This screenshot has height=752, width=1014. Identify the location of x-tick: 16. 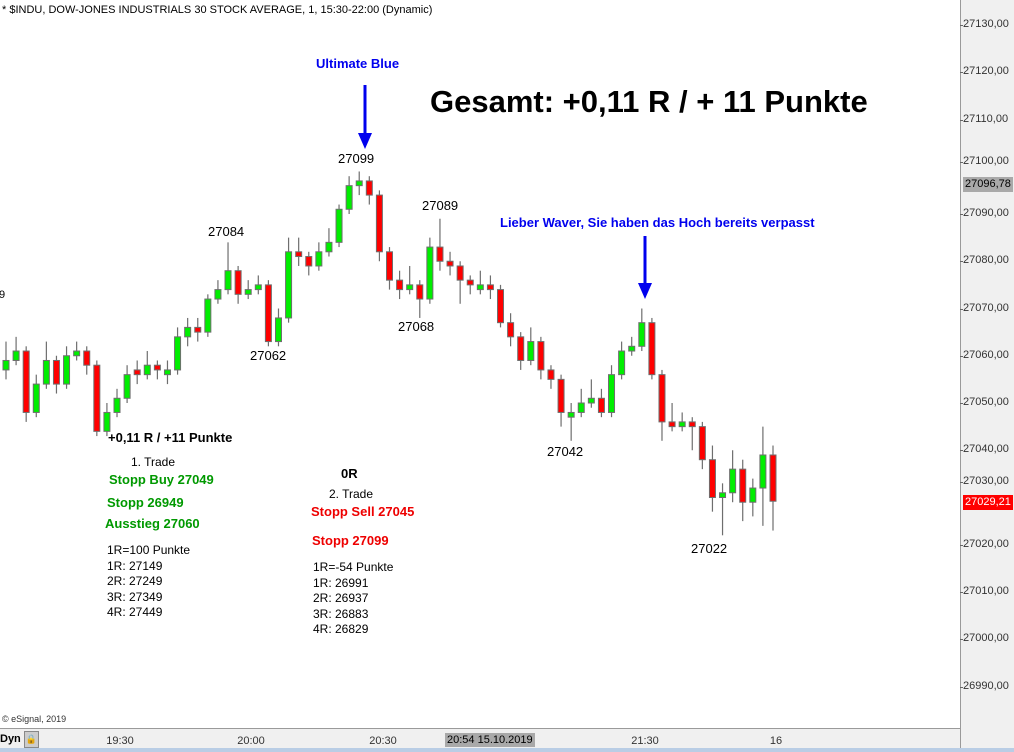
(776, 741).